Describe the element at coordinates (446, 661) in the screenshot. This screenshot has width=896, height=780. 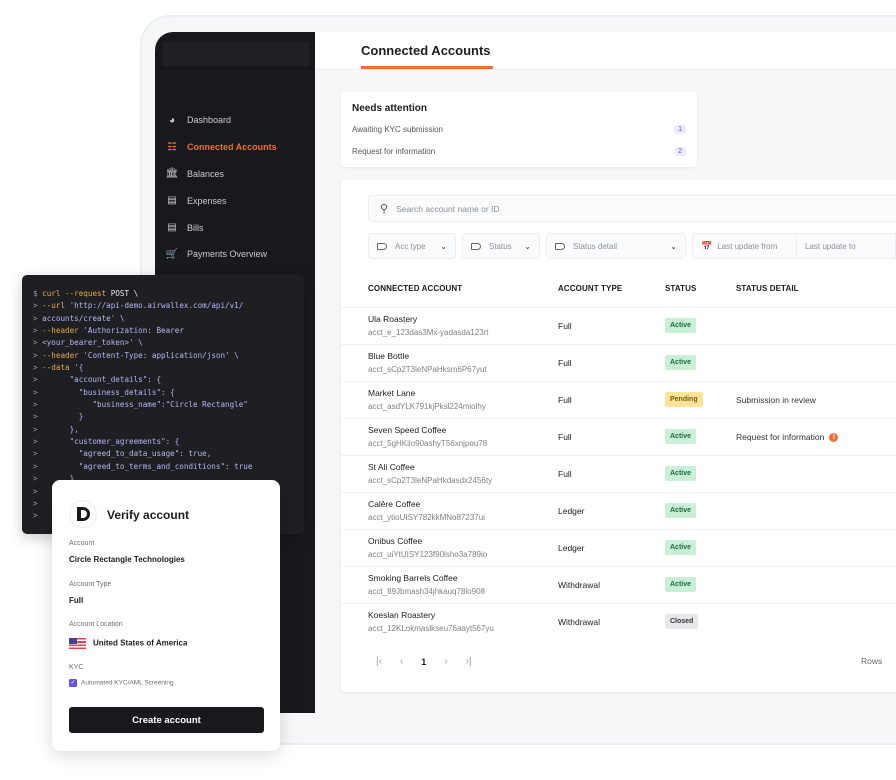
I see `next-page-icon: ›` at that location.